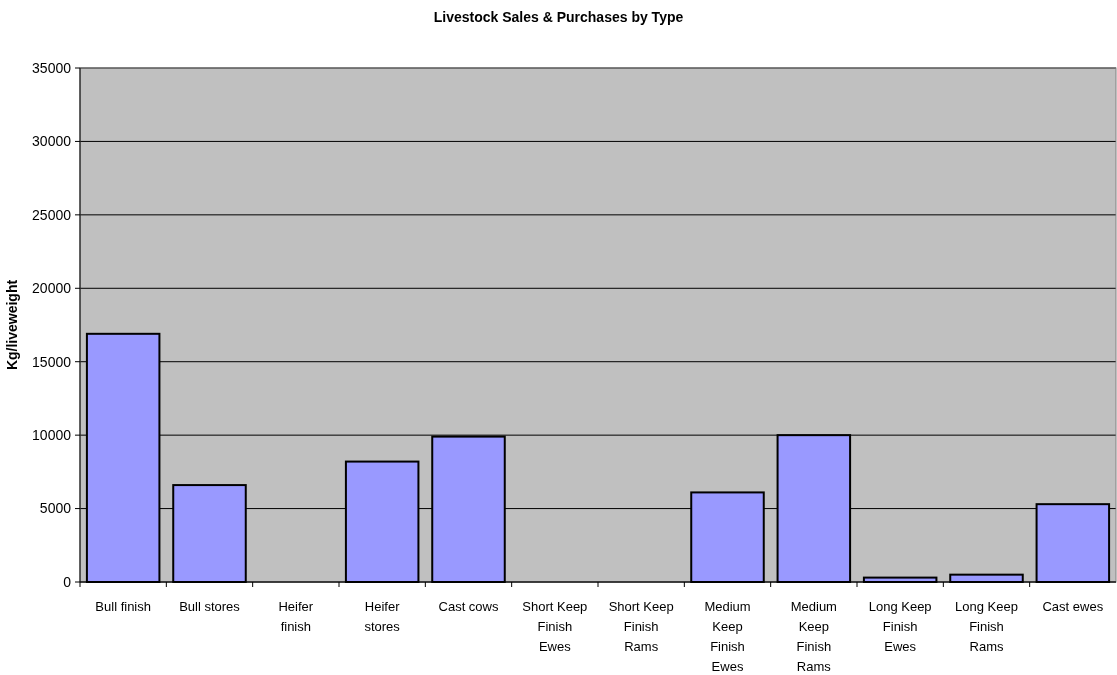 The width and height of the screenshot is (1117, 675). What do you see at coordinates (813, 636) in the screenshot?
I see `x-tick-label: Medium Keep Finish Rams` at bounding box center [813, 636].